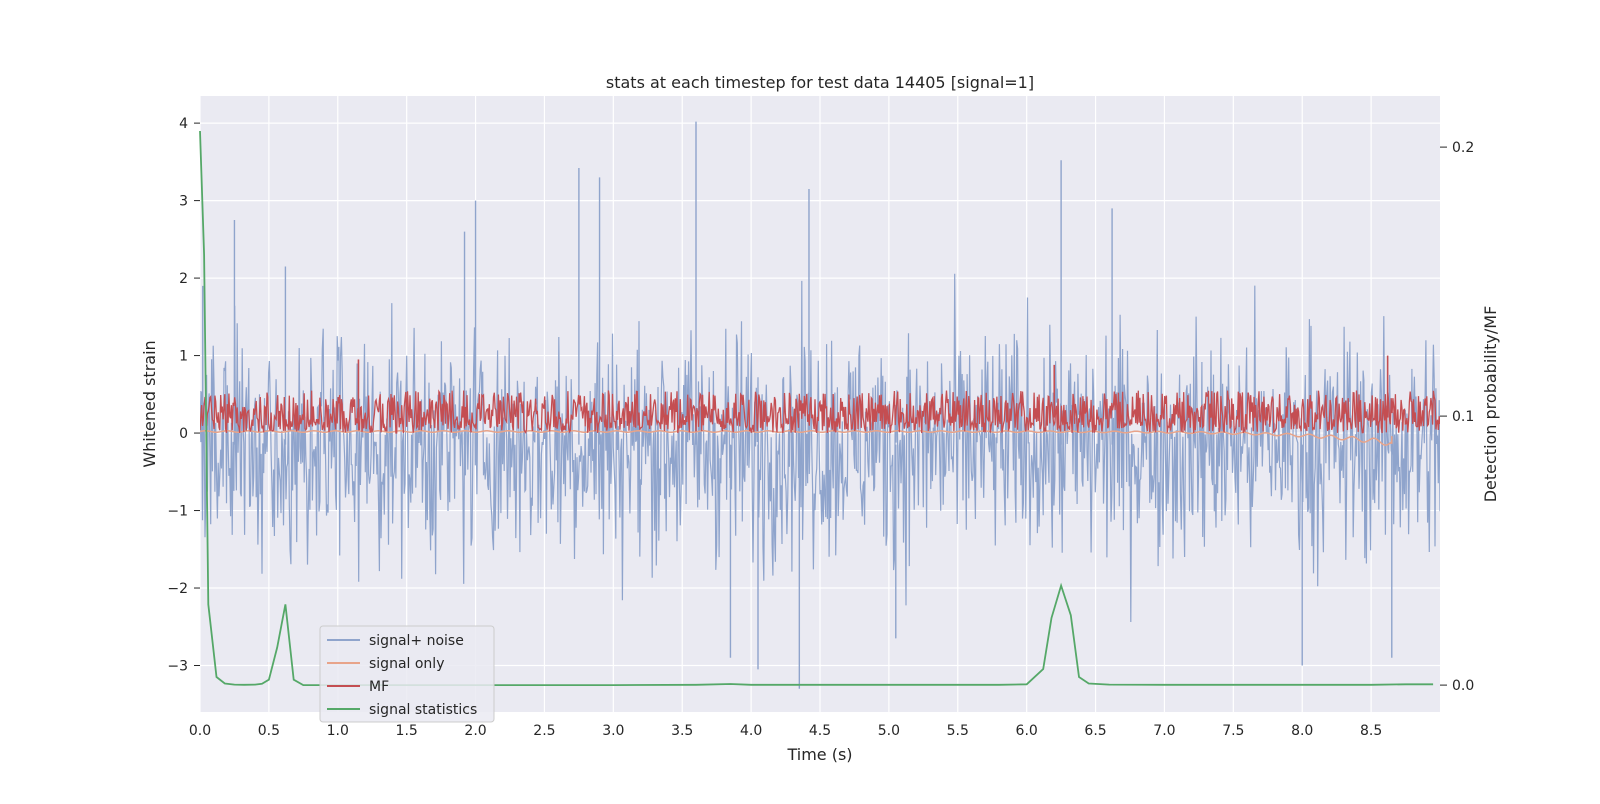  What do you see at coordinates (406, 664) in the screenshot?
I see `legend-label-signal-only: signal only` at bounding box center [406, 664].